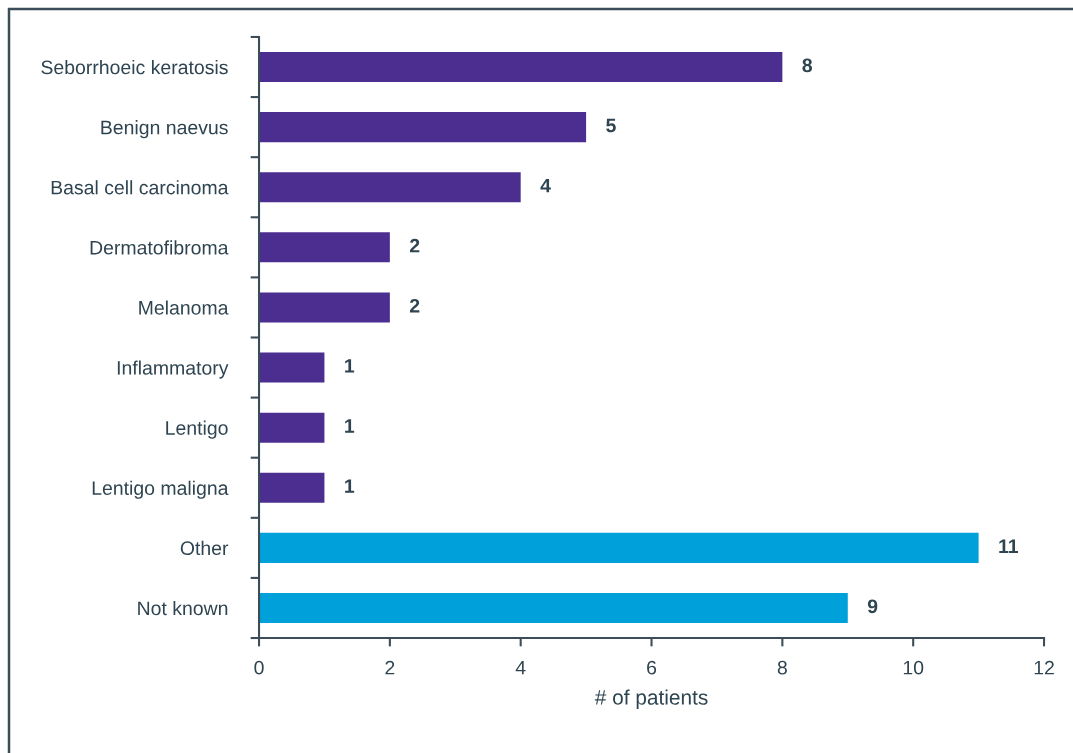 This screenshot has height=753, width=1073. I want to click on x-tick-label: 4, so click(520, 667).